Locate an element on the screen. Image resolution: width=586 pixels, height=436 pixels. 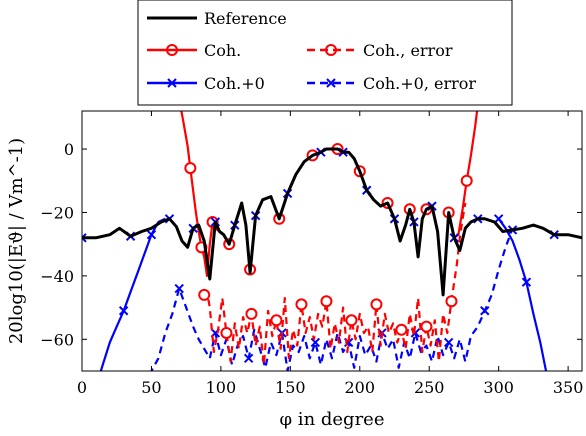
legend-label-coh0-error: Coh.+0, error is located at coordinates (419, 83).